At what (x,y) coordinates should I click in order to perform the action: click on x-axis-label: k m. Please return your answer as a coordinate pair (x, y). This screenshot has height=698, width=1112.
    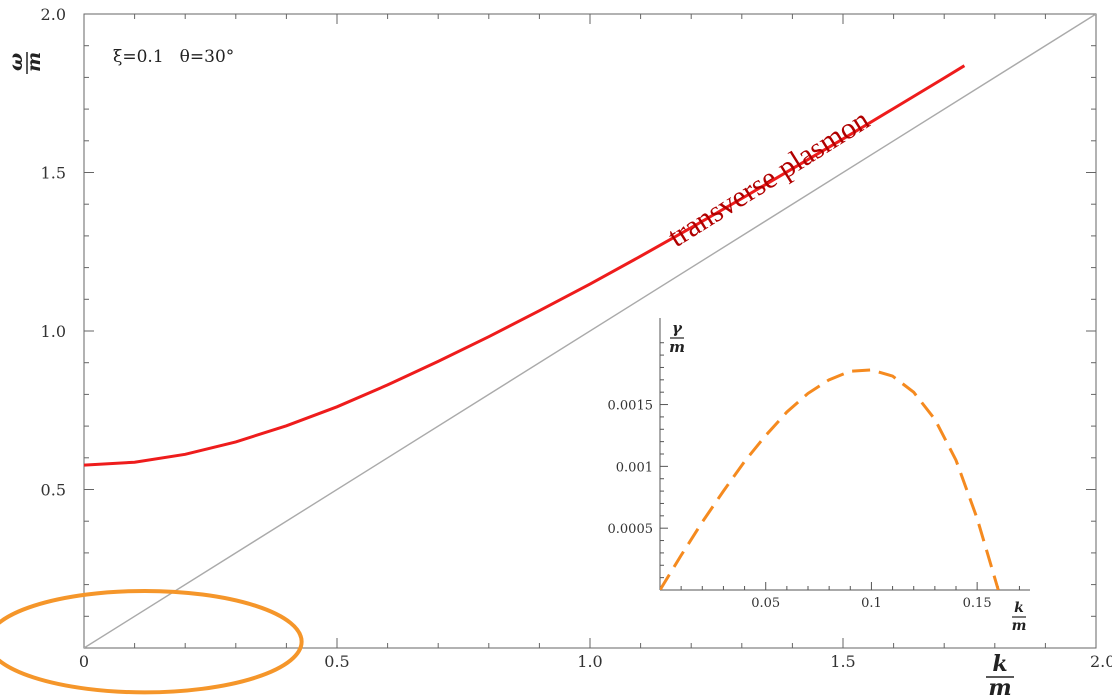
    Looking at the image, I should click on (1000, 674).